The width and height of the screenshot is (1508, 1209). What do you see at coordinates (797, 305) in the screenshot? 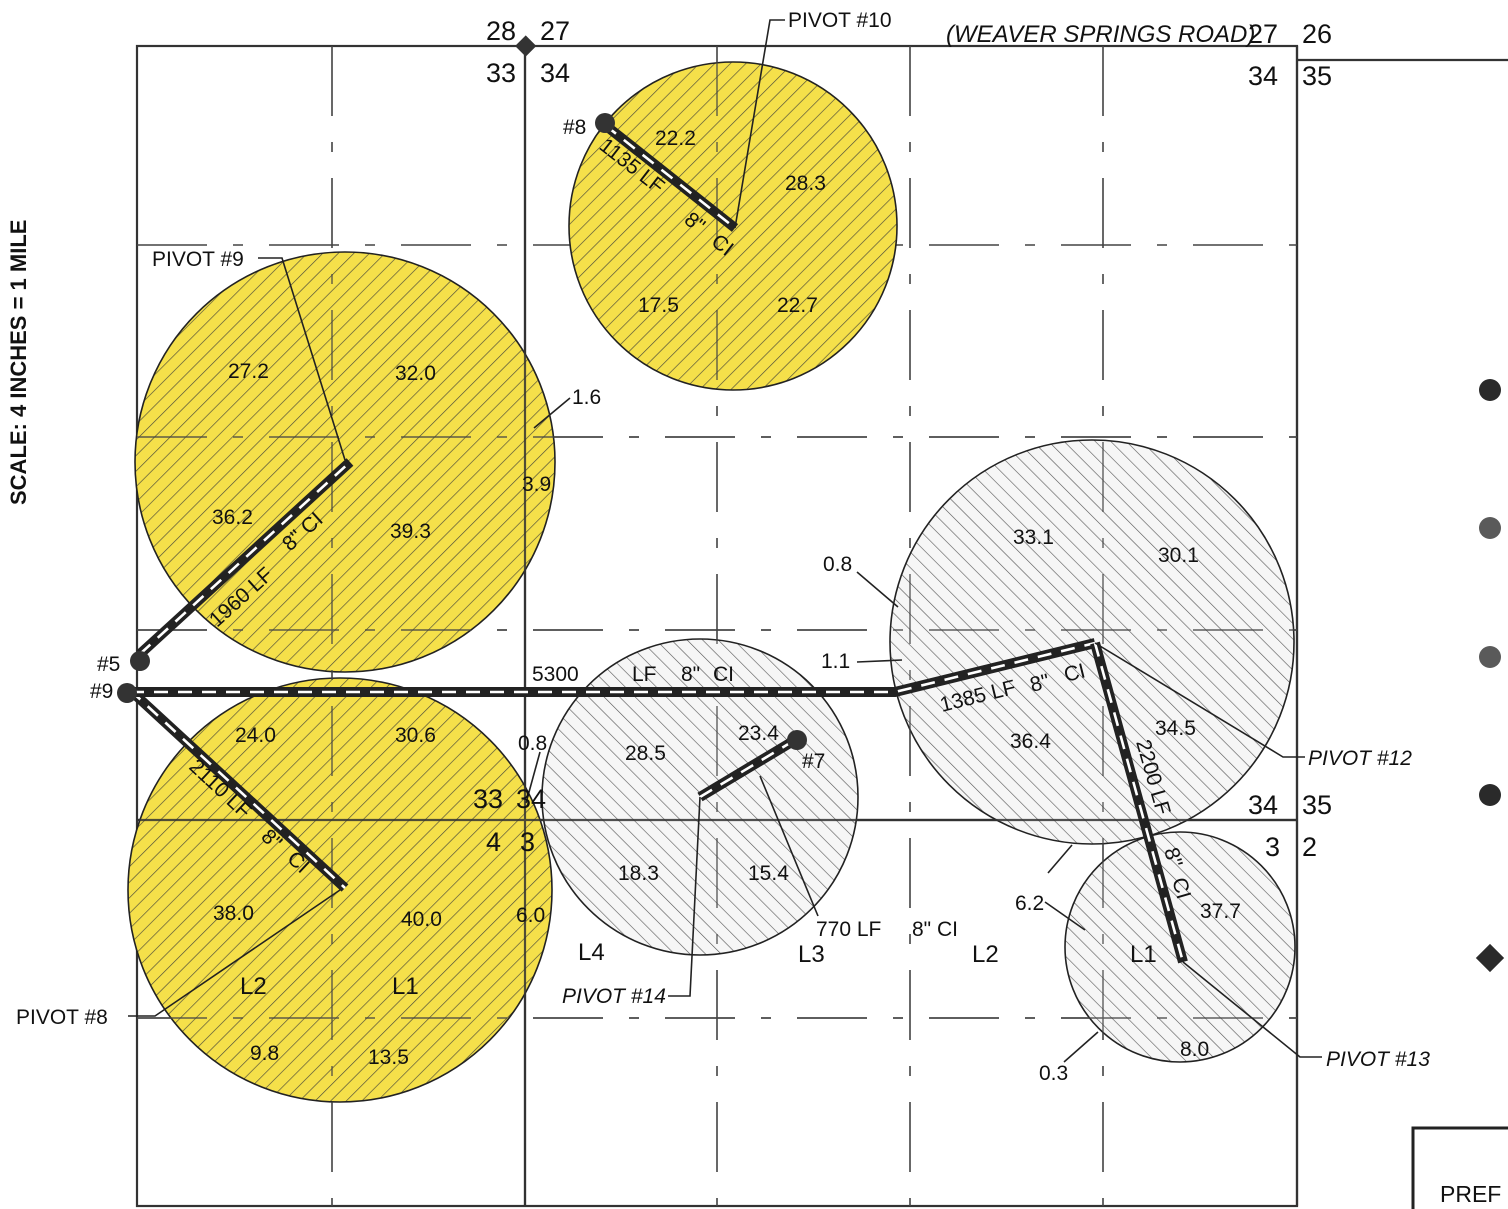
I see `acreage-label: 22.7` at bounding box center [797, 305].